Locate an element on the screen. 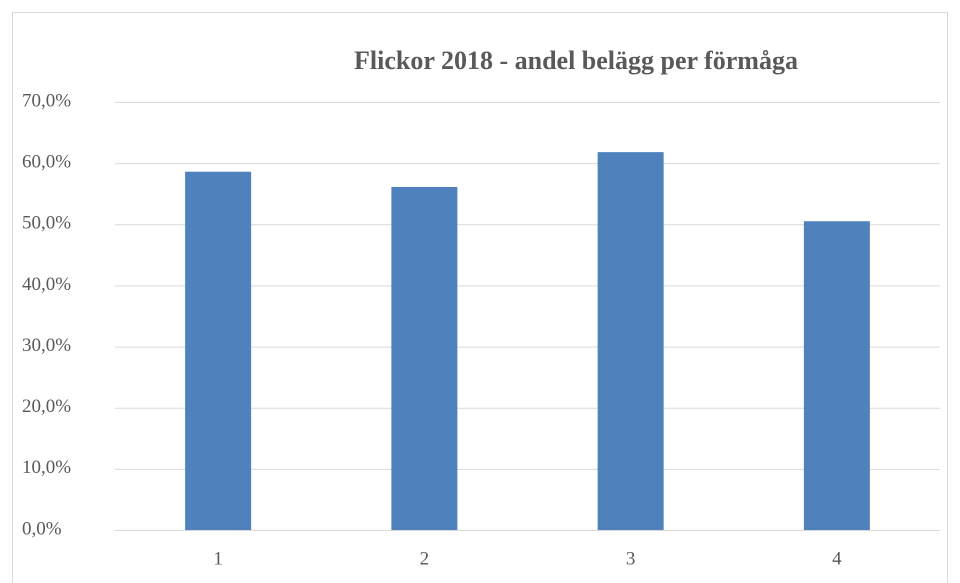 The image size is (960, 583). chart-title: Flickor 2018 - andel belägg per förmåga is located at coordinates (576, 60).